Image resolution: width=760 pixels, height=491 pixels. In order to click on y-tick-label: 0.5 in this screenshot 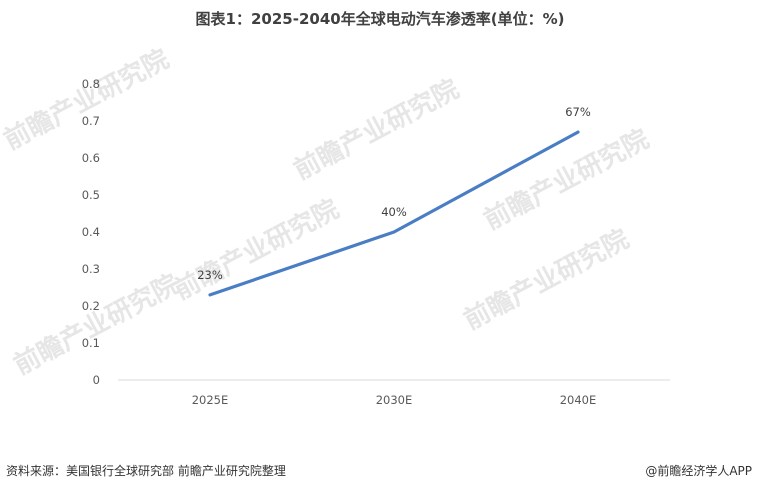, I will do `click(91, 195)`.